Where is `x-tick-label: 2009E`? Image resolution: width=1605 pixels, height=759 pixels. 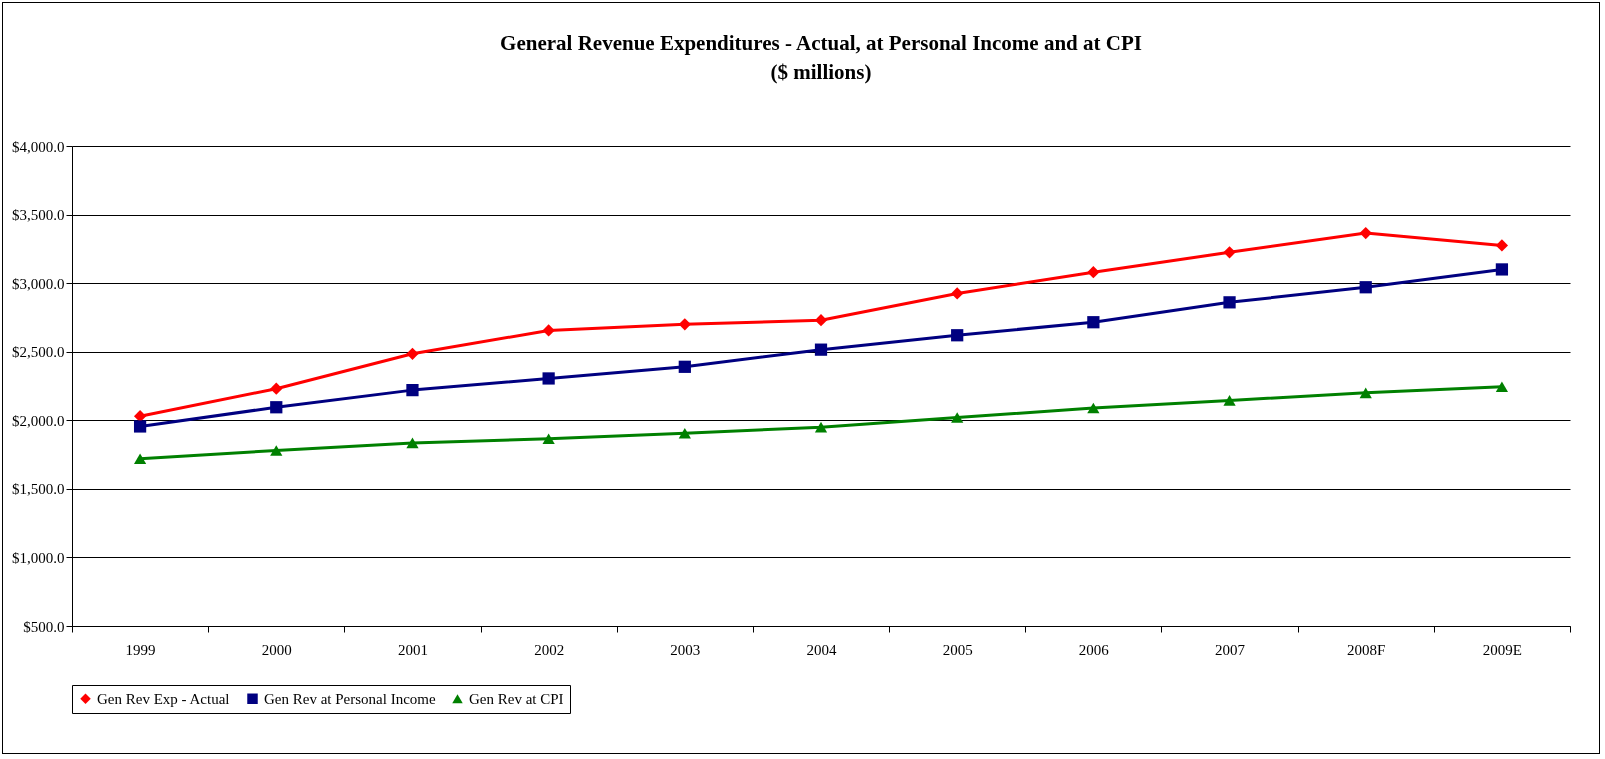 x-tick-label: 2009E is located at coordinates (1502, 649).